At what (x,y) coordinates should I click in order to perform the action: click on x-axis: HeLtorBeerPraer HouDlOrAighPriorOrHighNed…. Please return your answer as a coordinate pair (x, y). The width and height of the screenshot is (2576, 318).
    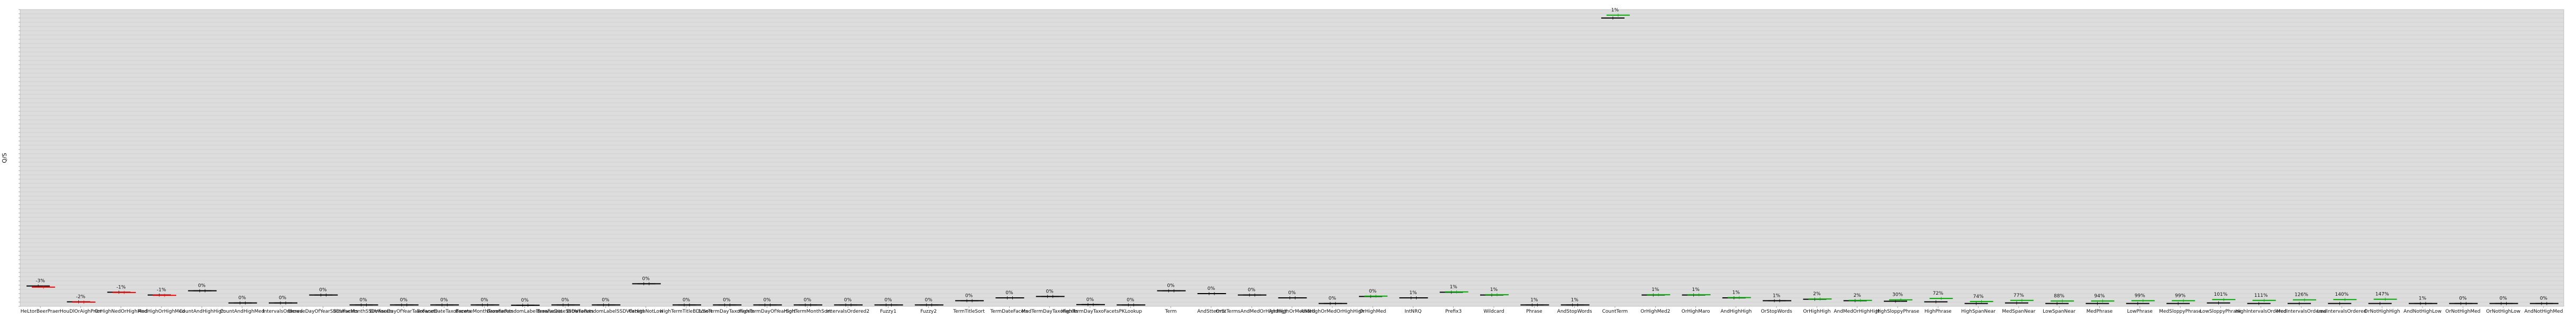
    Looking at the image, I should click on (1292, 310).